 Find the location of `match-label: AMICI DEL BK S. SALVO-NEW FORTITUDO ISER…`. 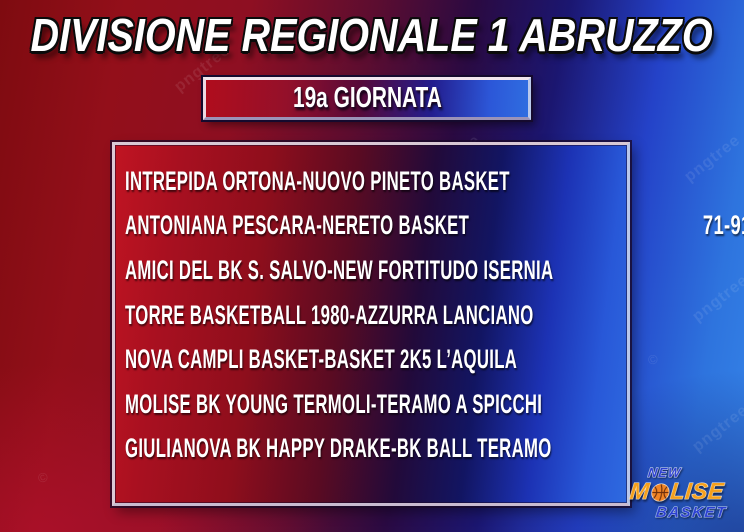

match-label: AMICI DEL BK S. SALVO-NEW FORTITUDO ISER… is located at coordinates (339, 269).